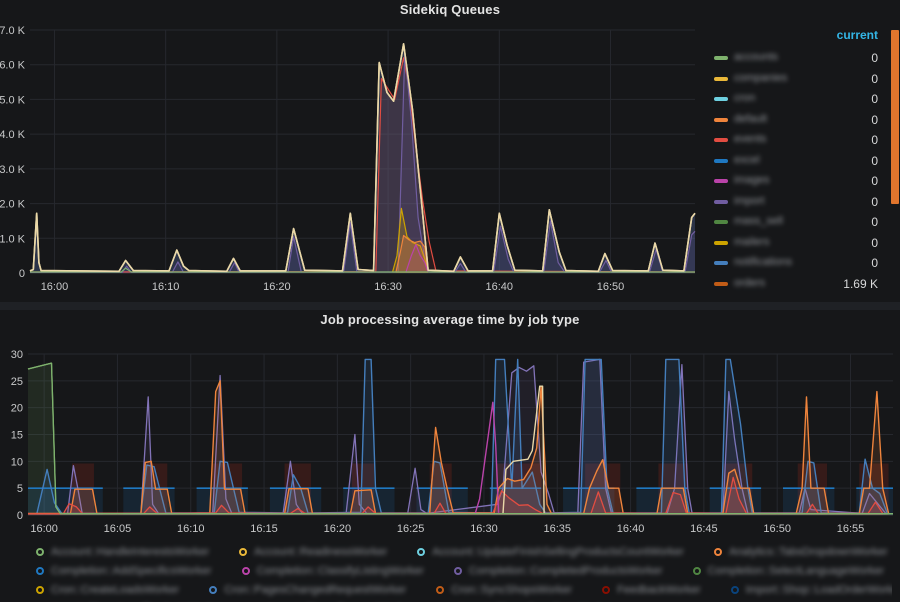 This screenshot has width=900, height=602. Describe the element at coordinates (321, 552) in the screenshot. I see `legend-item-label: Account::ReadinessWorker` at that location.